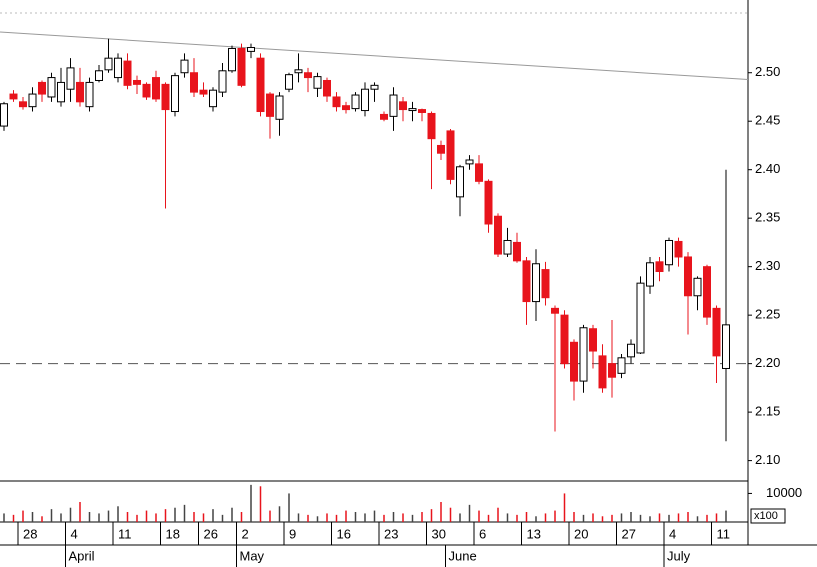  I want to click on x-tick-label: 27, so click(629, 533).